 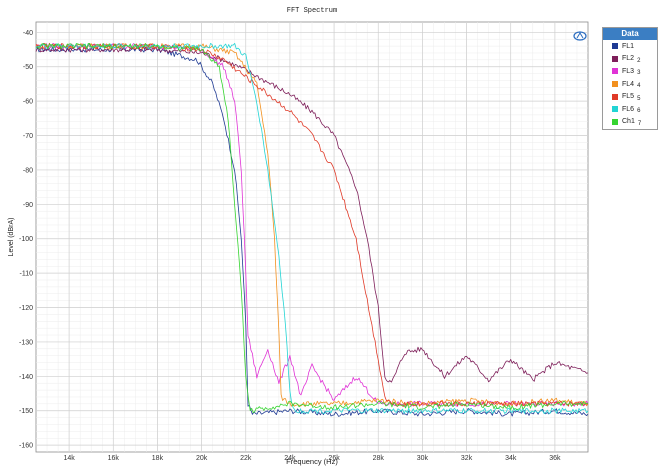 I want to click on legend-number: 2, so click(x=639, y=60).